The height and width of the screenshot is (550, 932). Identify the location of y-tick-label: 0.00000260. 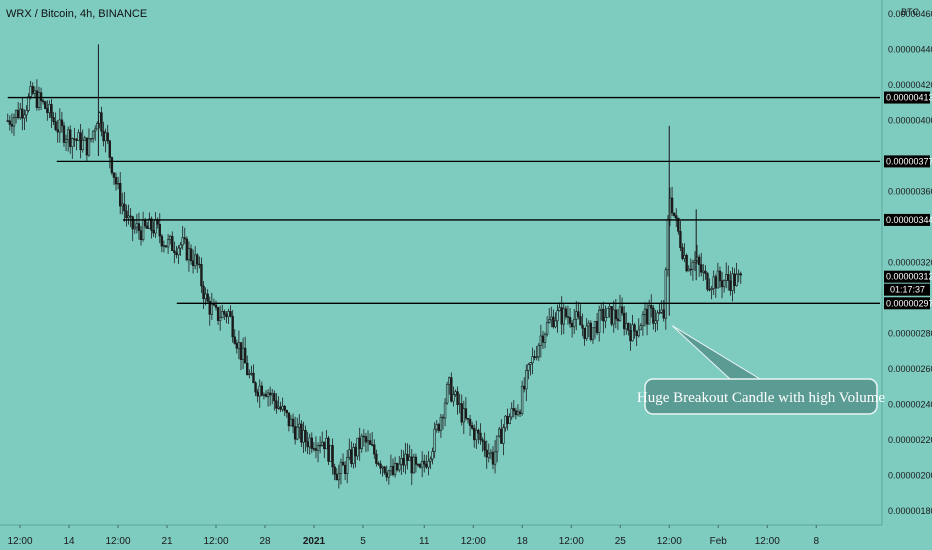
(910, 369).